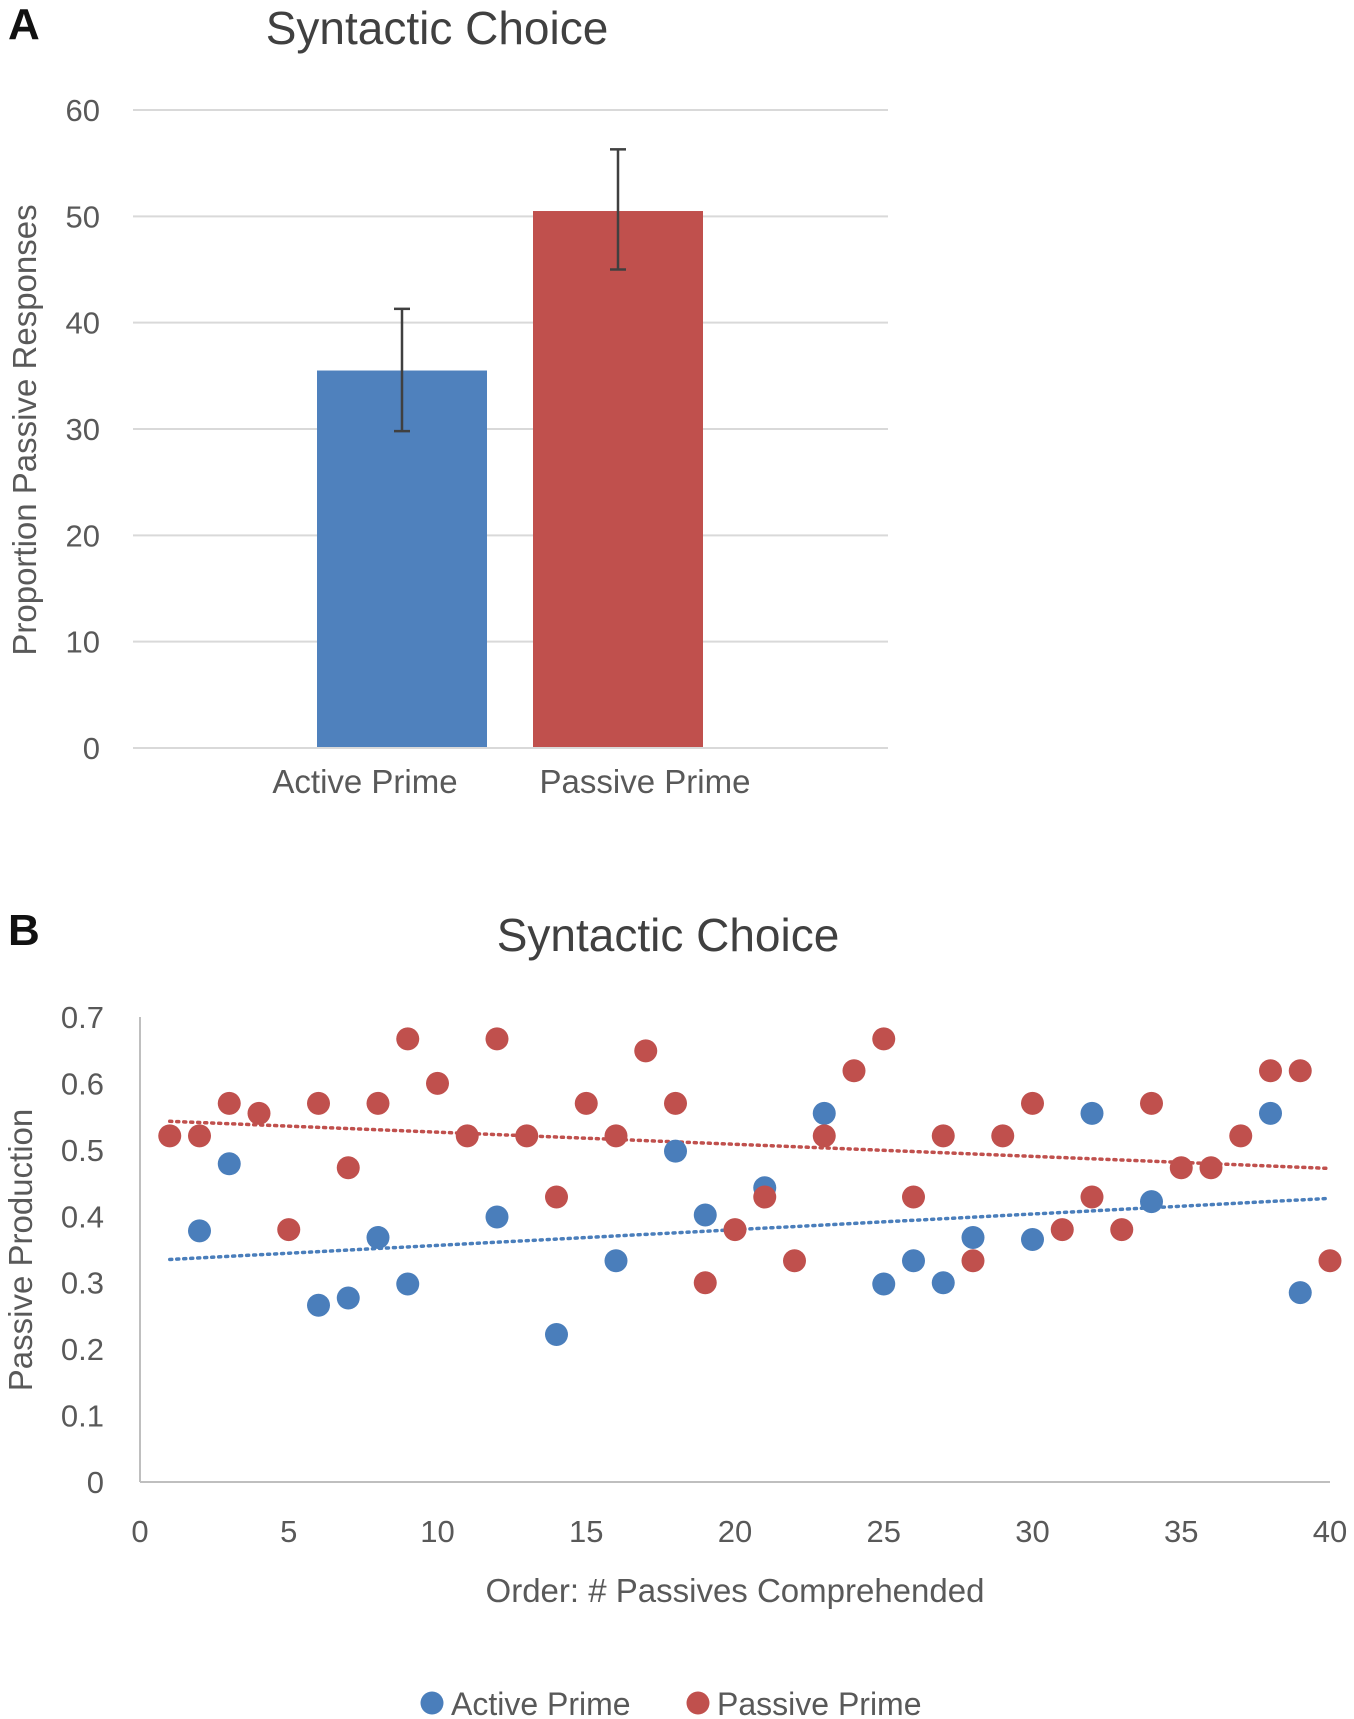  Describe the element at coordinates (819, 1702) in the screenshot. I see `legend-label: Passive Prime` at that location.